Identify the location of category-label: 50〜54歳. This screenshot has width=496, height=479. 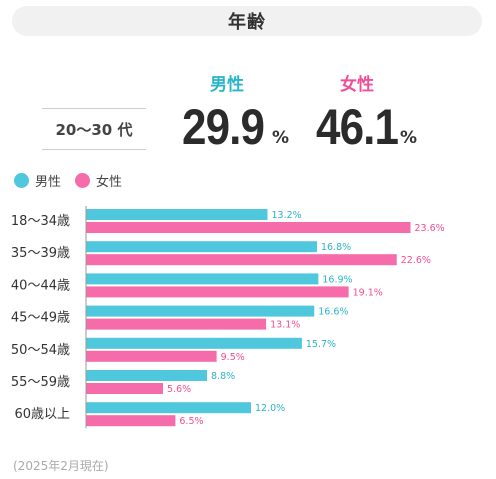
(40, 350).